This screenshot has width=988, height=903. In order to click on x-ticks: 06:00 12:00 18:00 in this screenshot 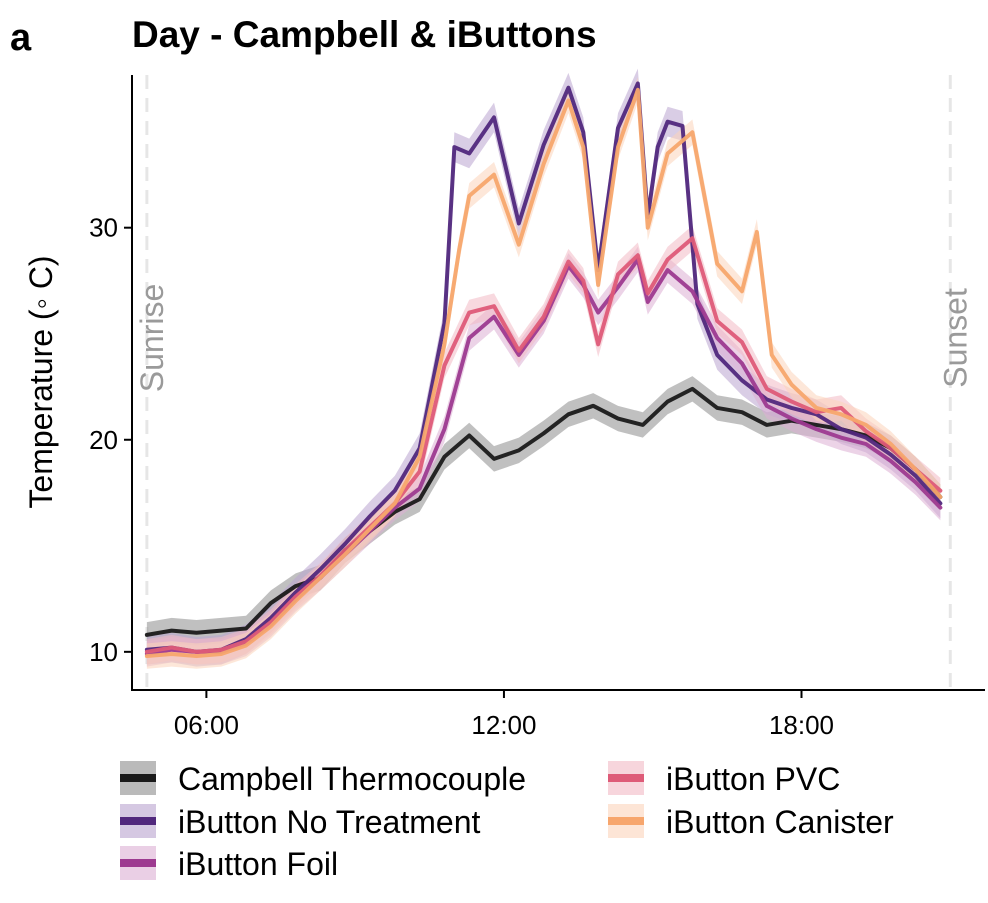, I will do `click(504, 715)`.